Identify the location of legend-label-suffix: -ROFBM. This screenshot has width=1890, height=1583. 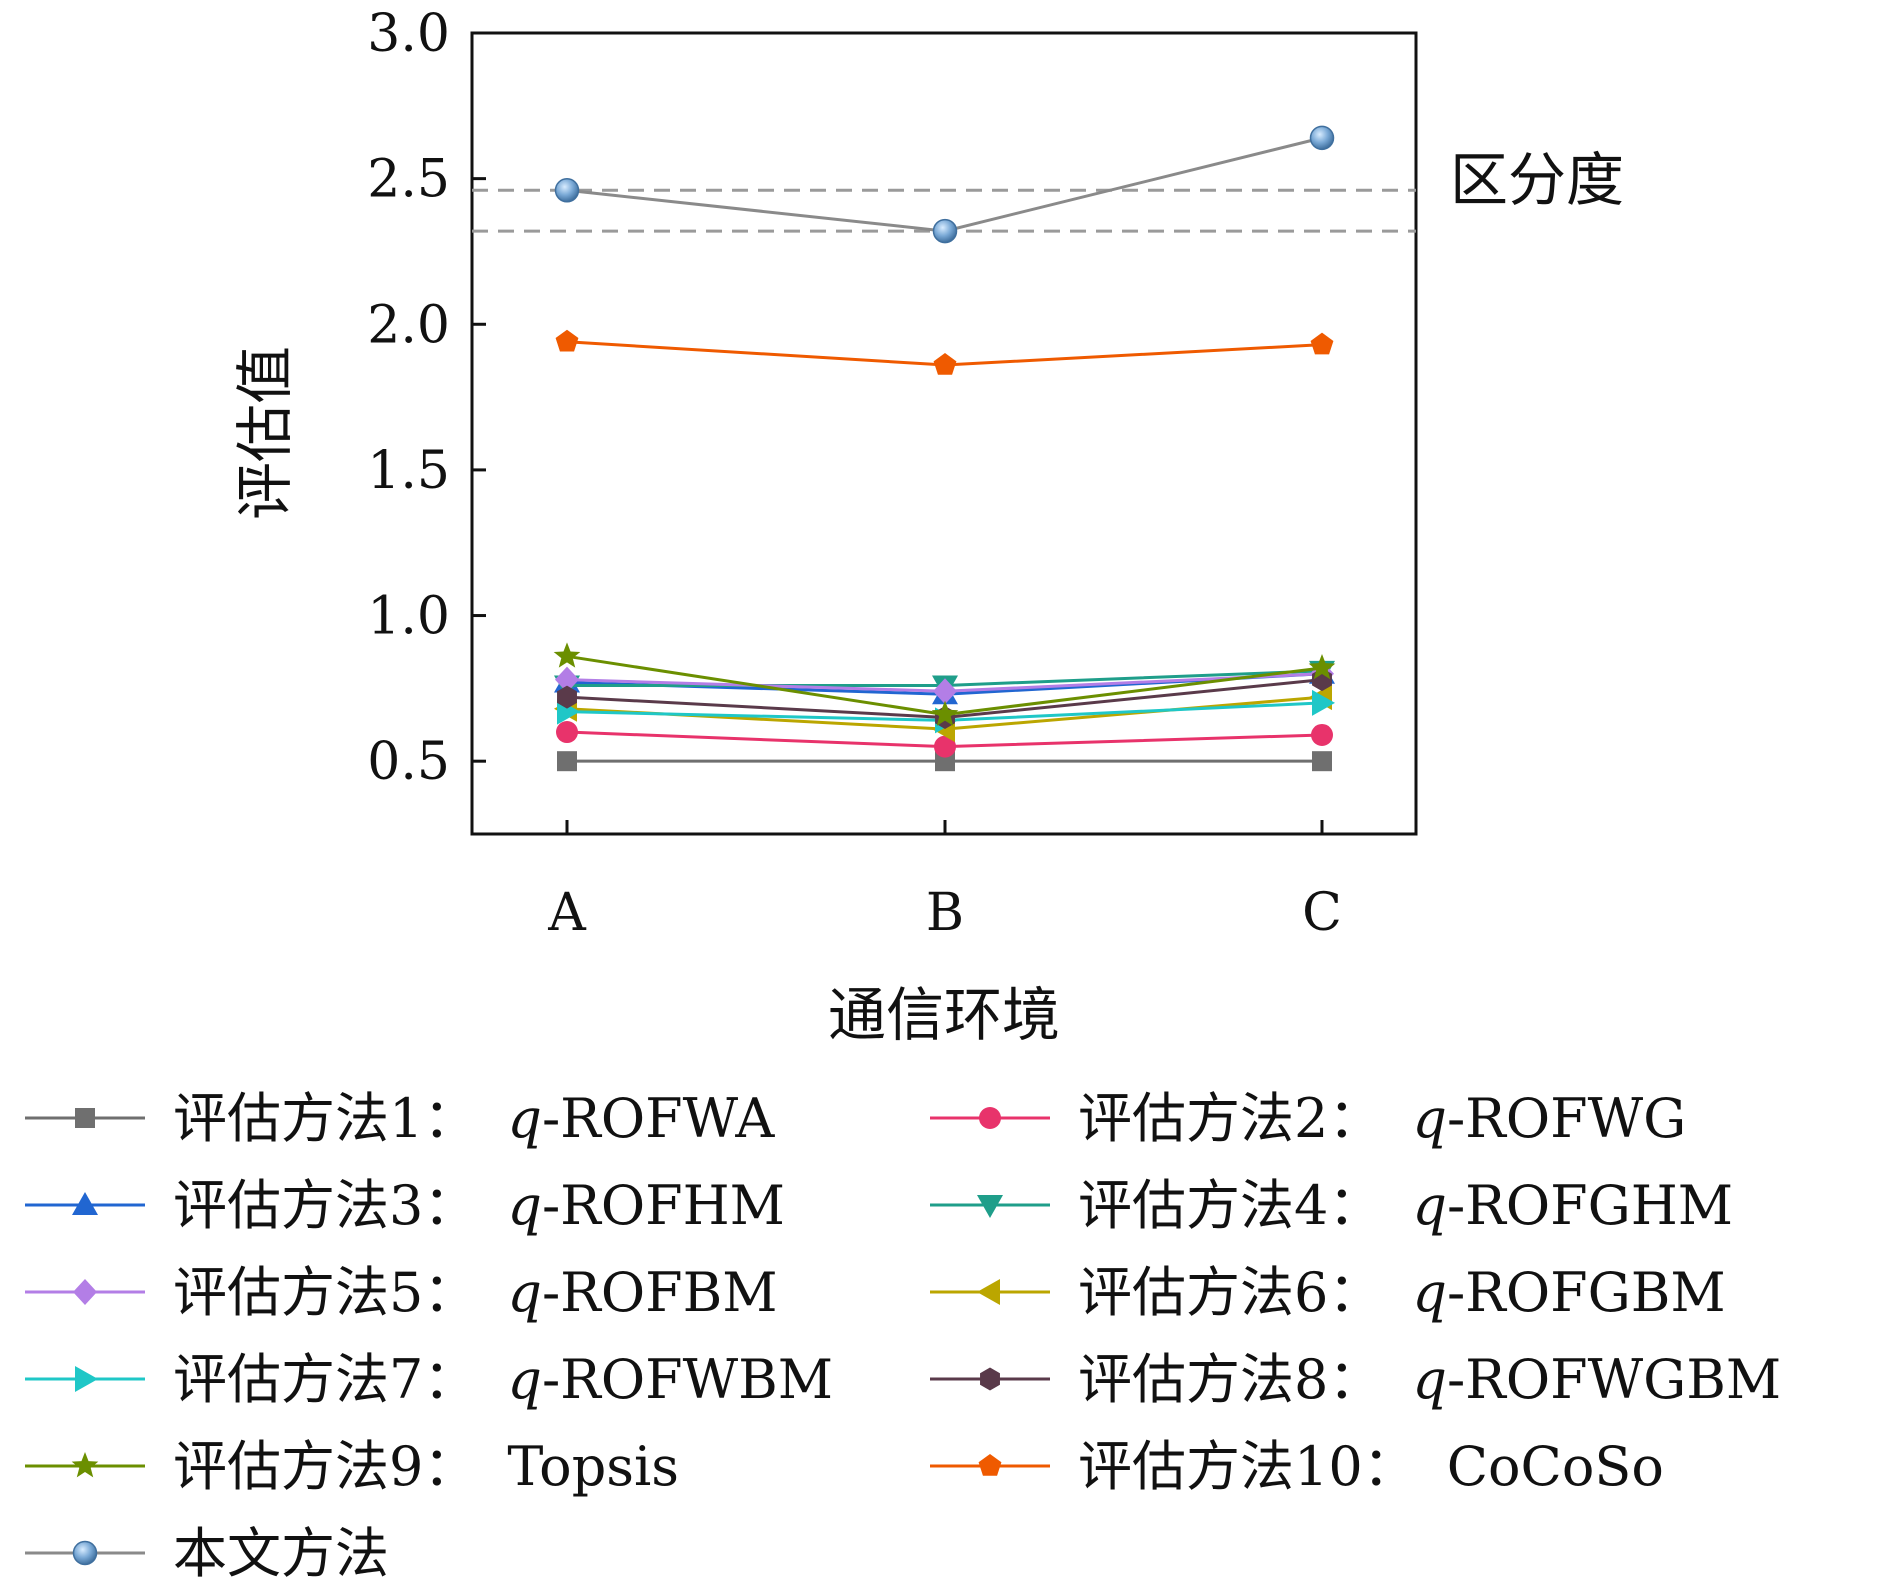
(660, 1292).